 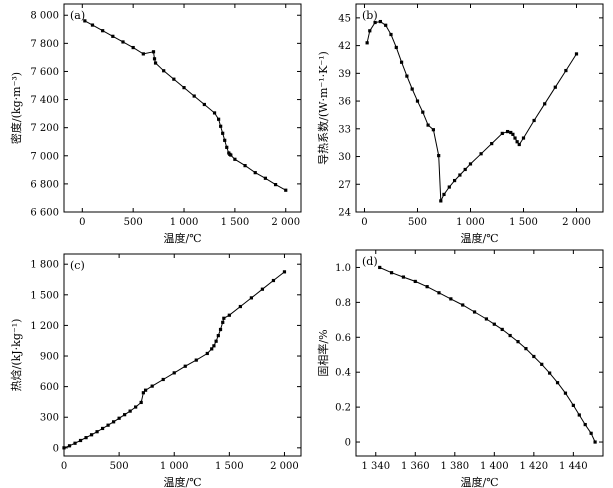 What do you see at coordinates (133, 222) in the screenshot?
I see `x-tick-label: 500` at bounding box center [133, 222].